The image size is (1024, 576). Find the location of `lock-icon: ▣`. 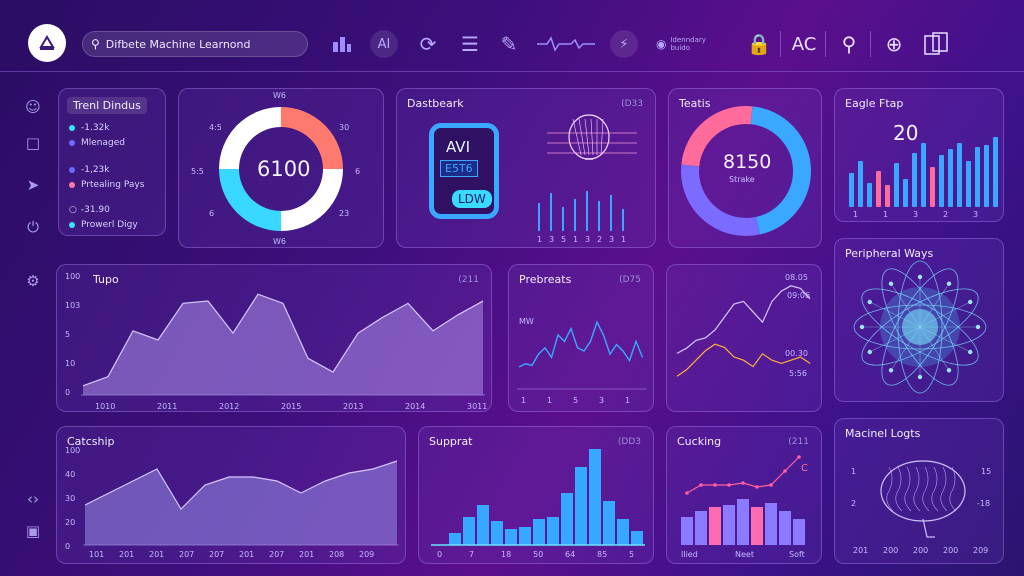

lock-icon: ▣ is located at coordinates (33, 531).